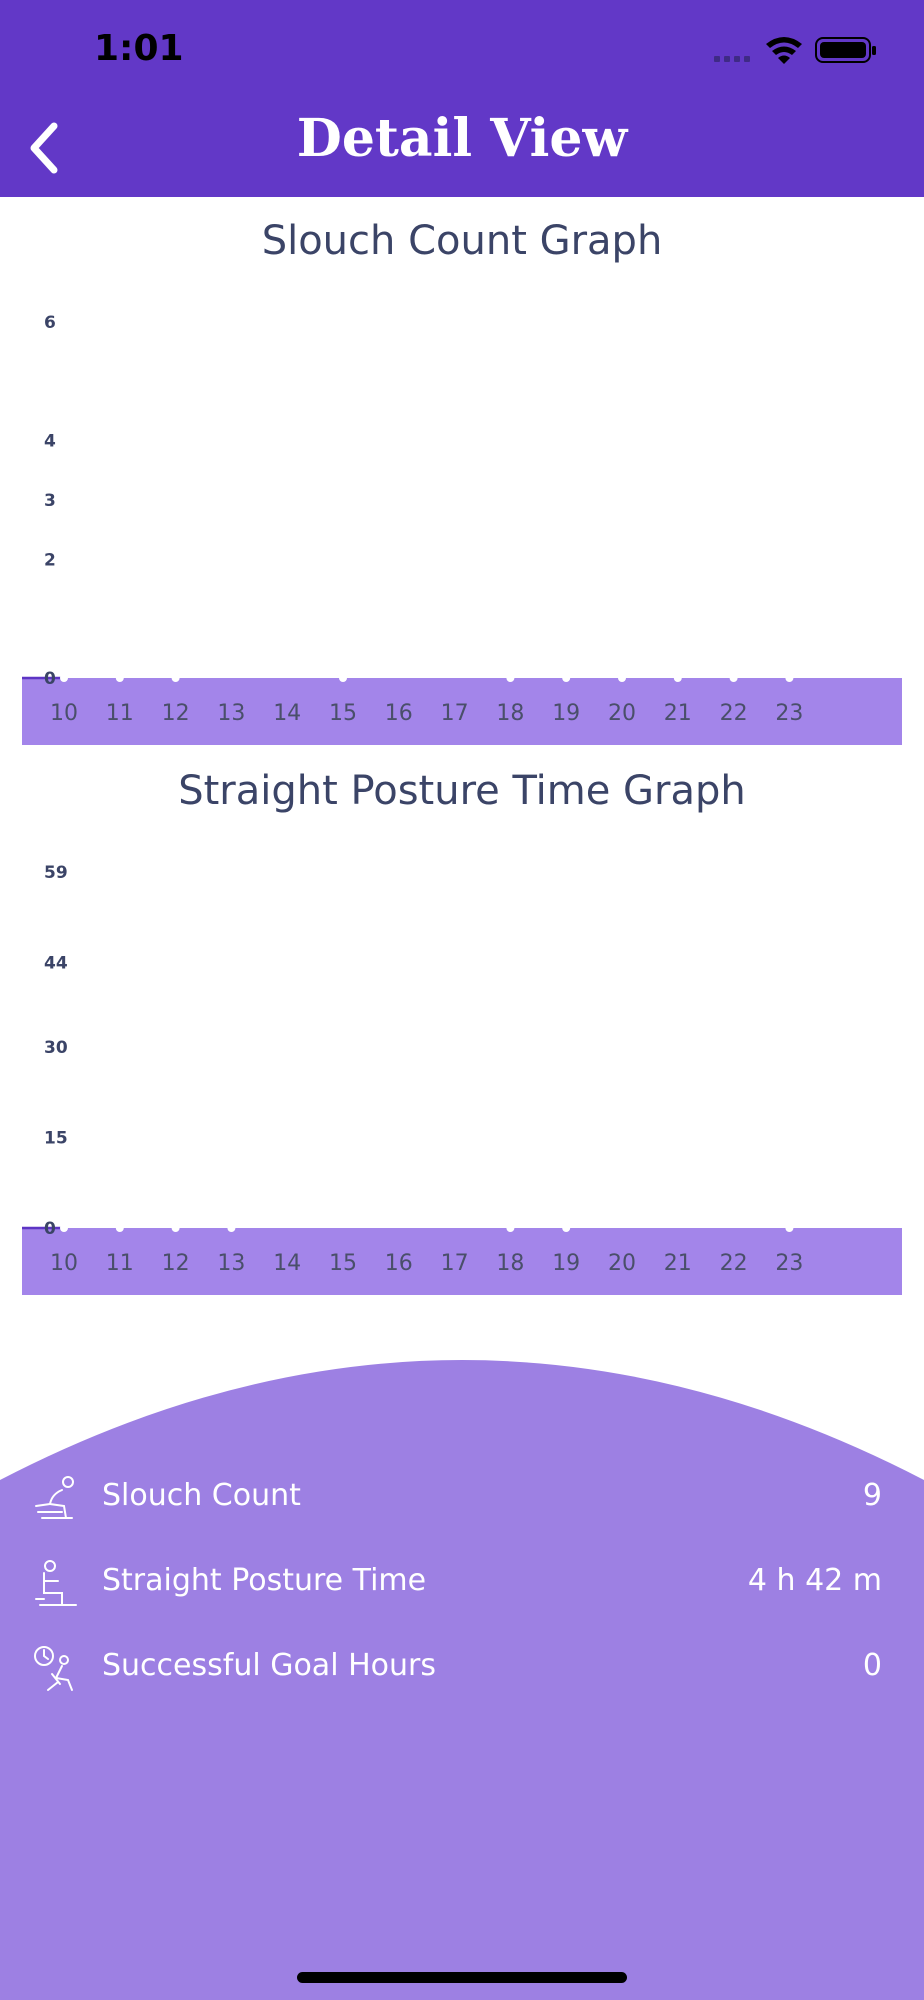  I want to click on stat-value: 9, so click(872, 1495).